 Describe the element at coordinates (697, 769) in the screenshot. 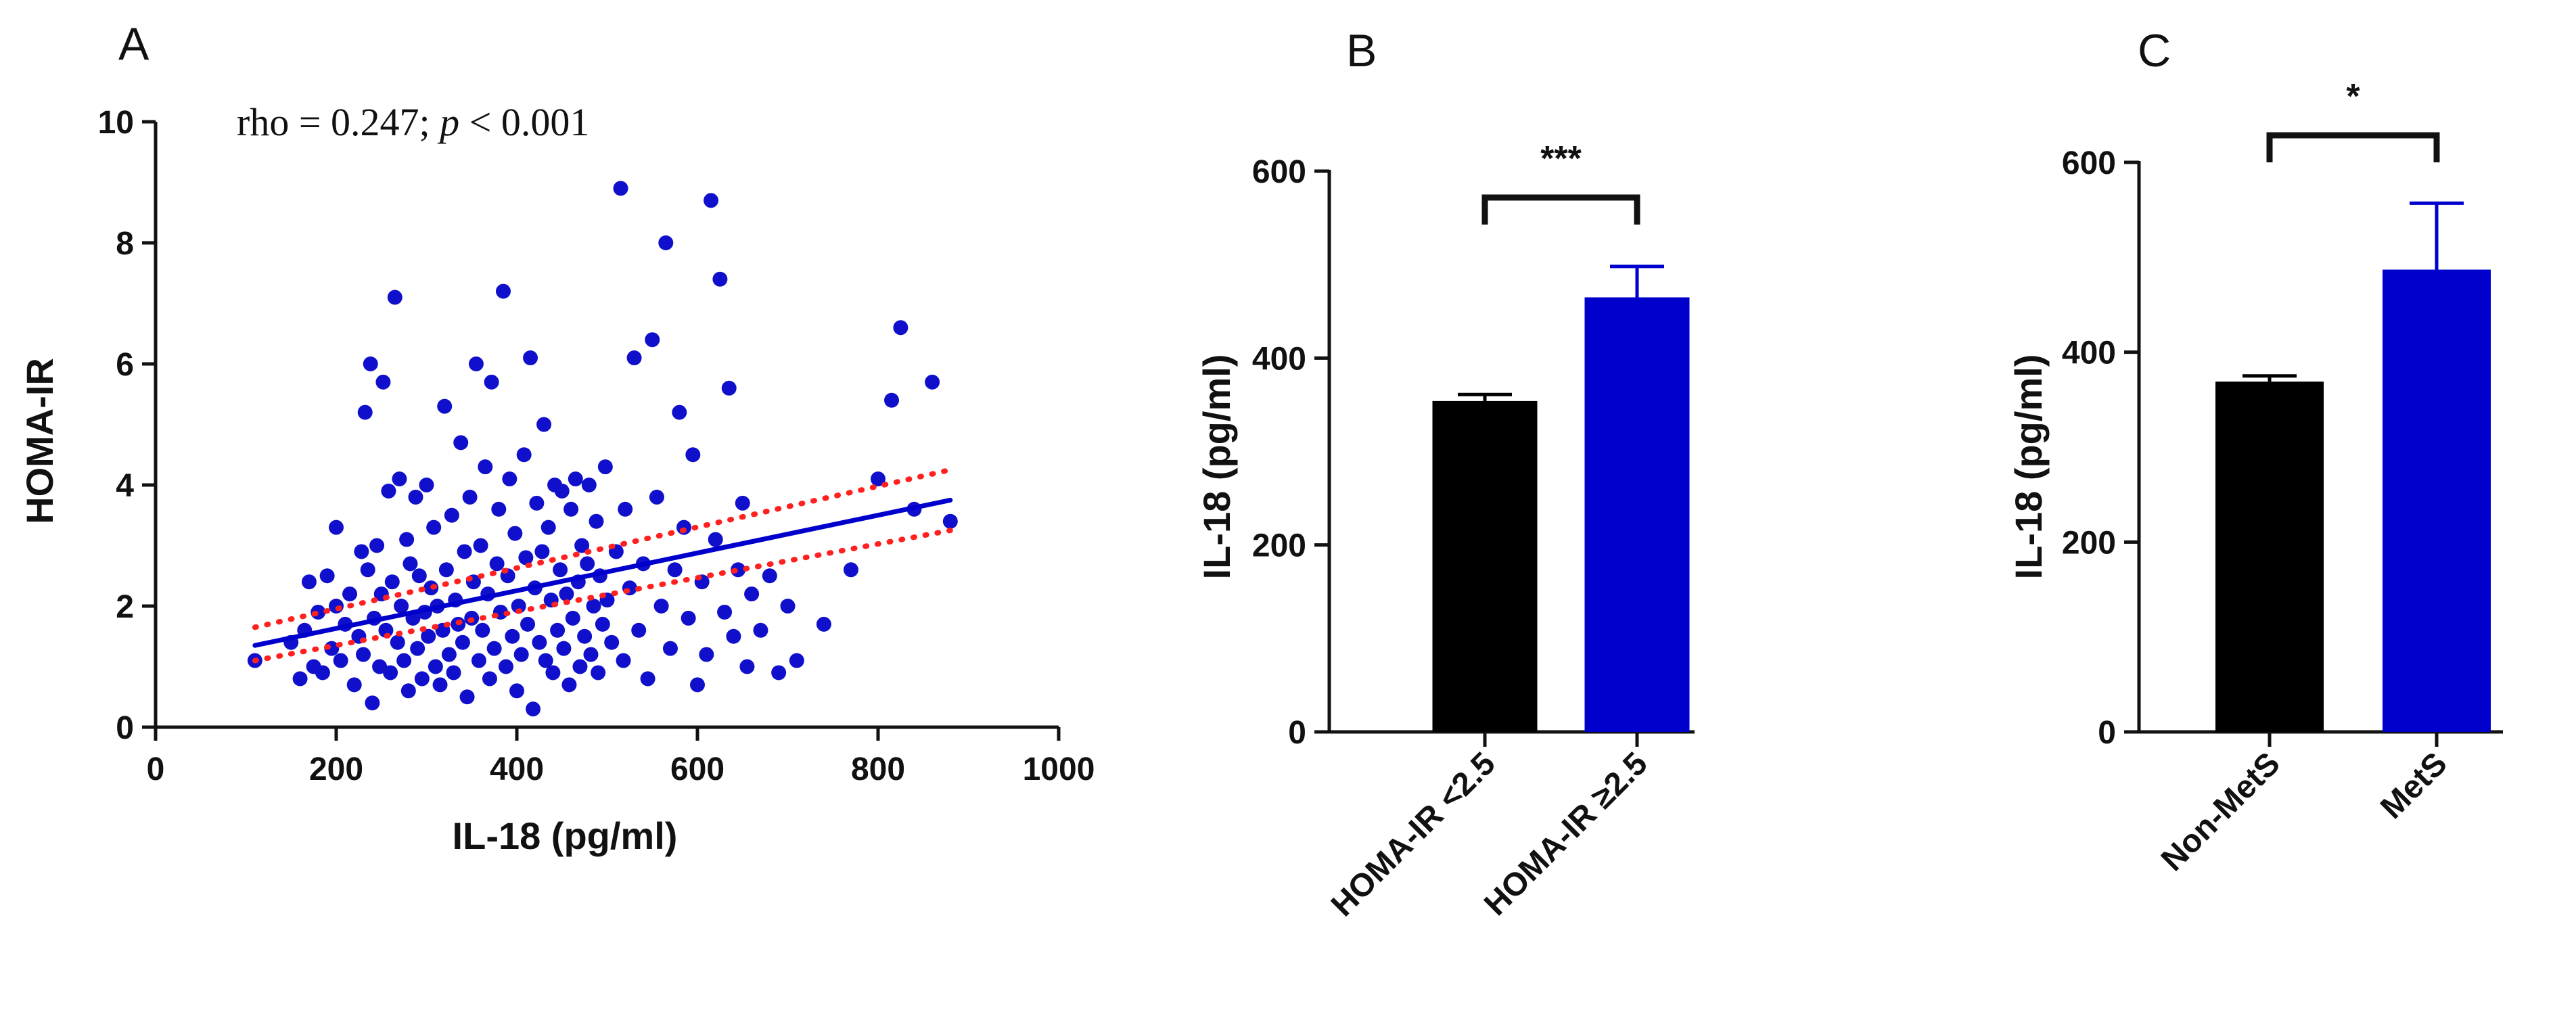

I see `x-tick-label: 600` at that location.